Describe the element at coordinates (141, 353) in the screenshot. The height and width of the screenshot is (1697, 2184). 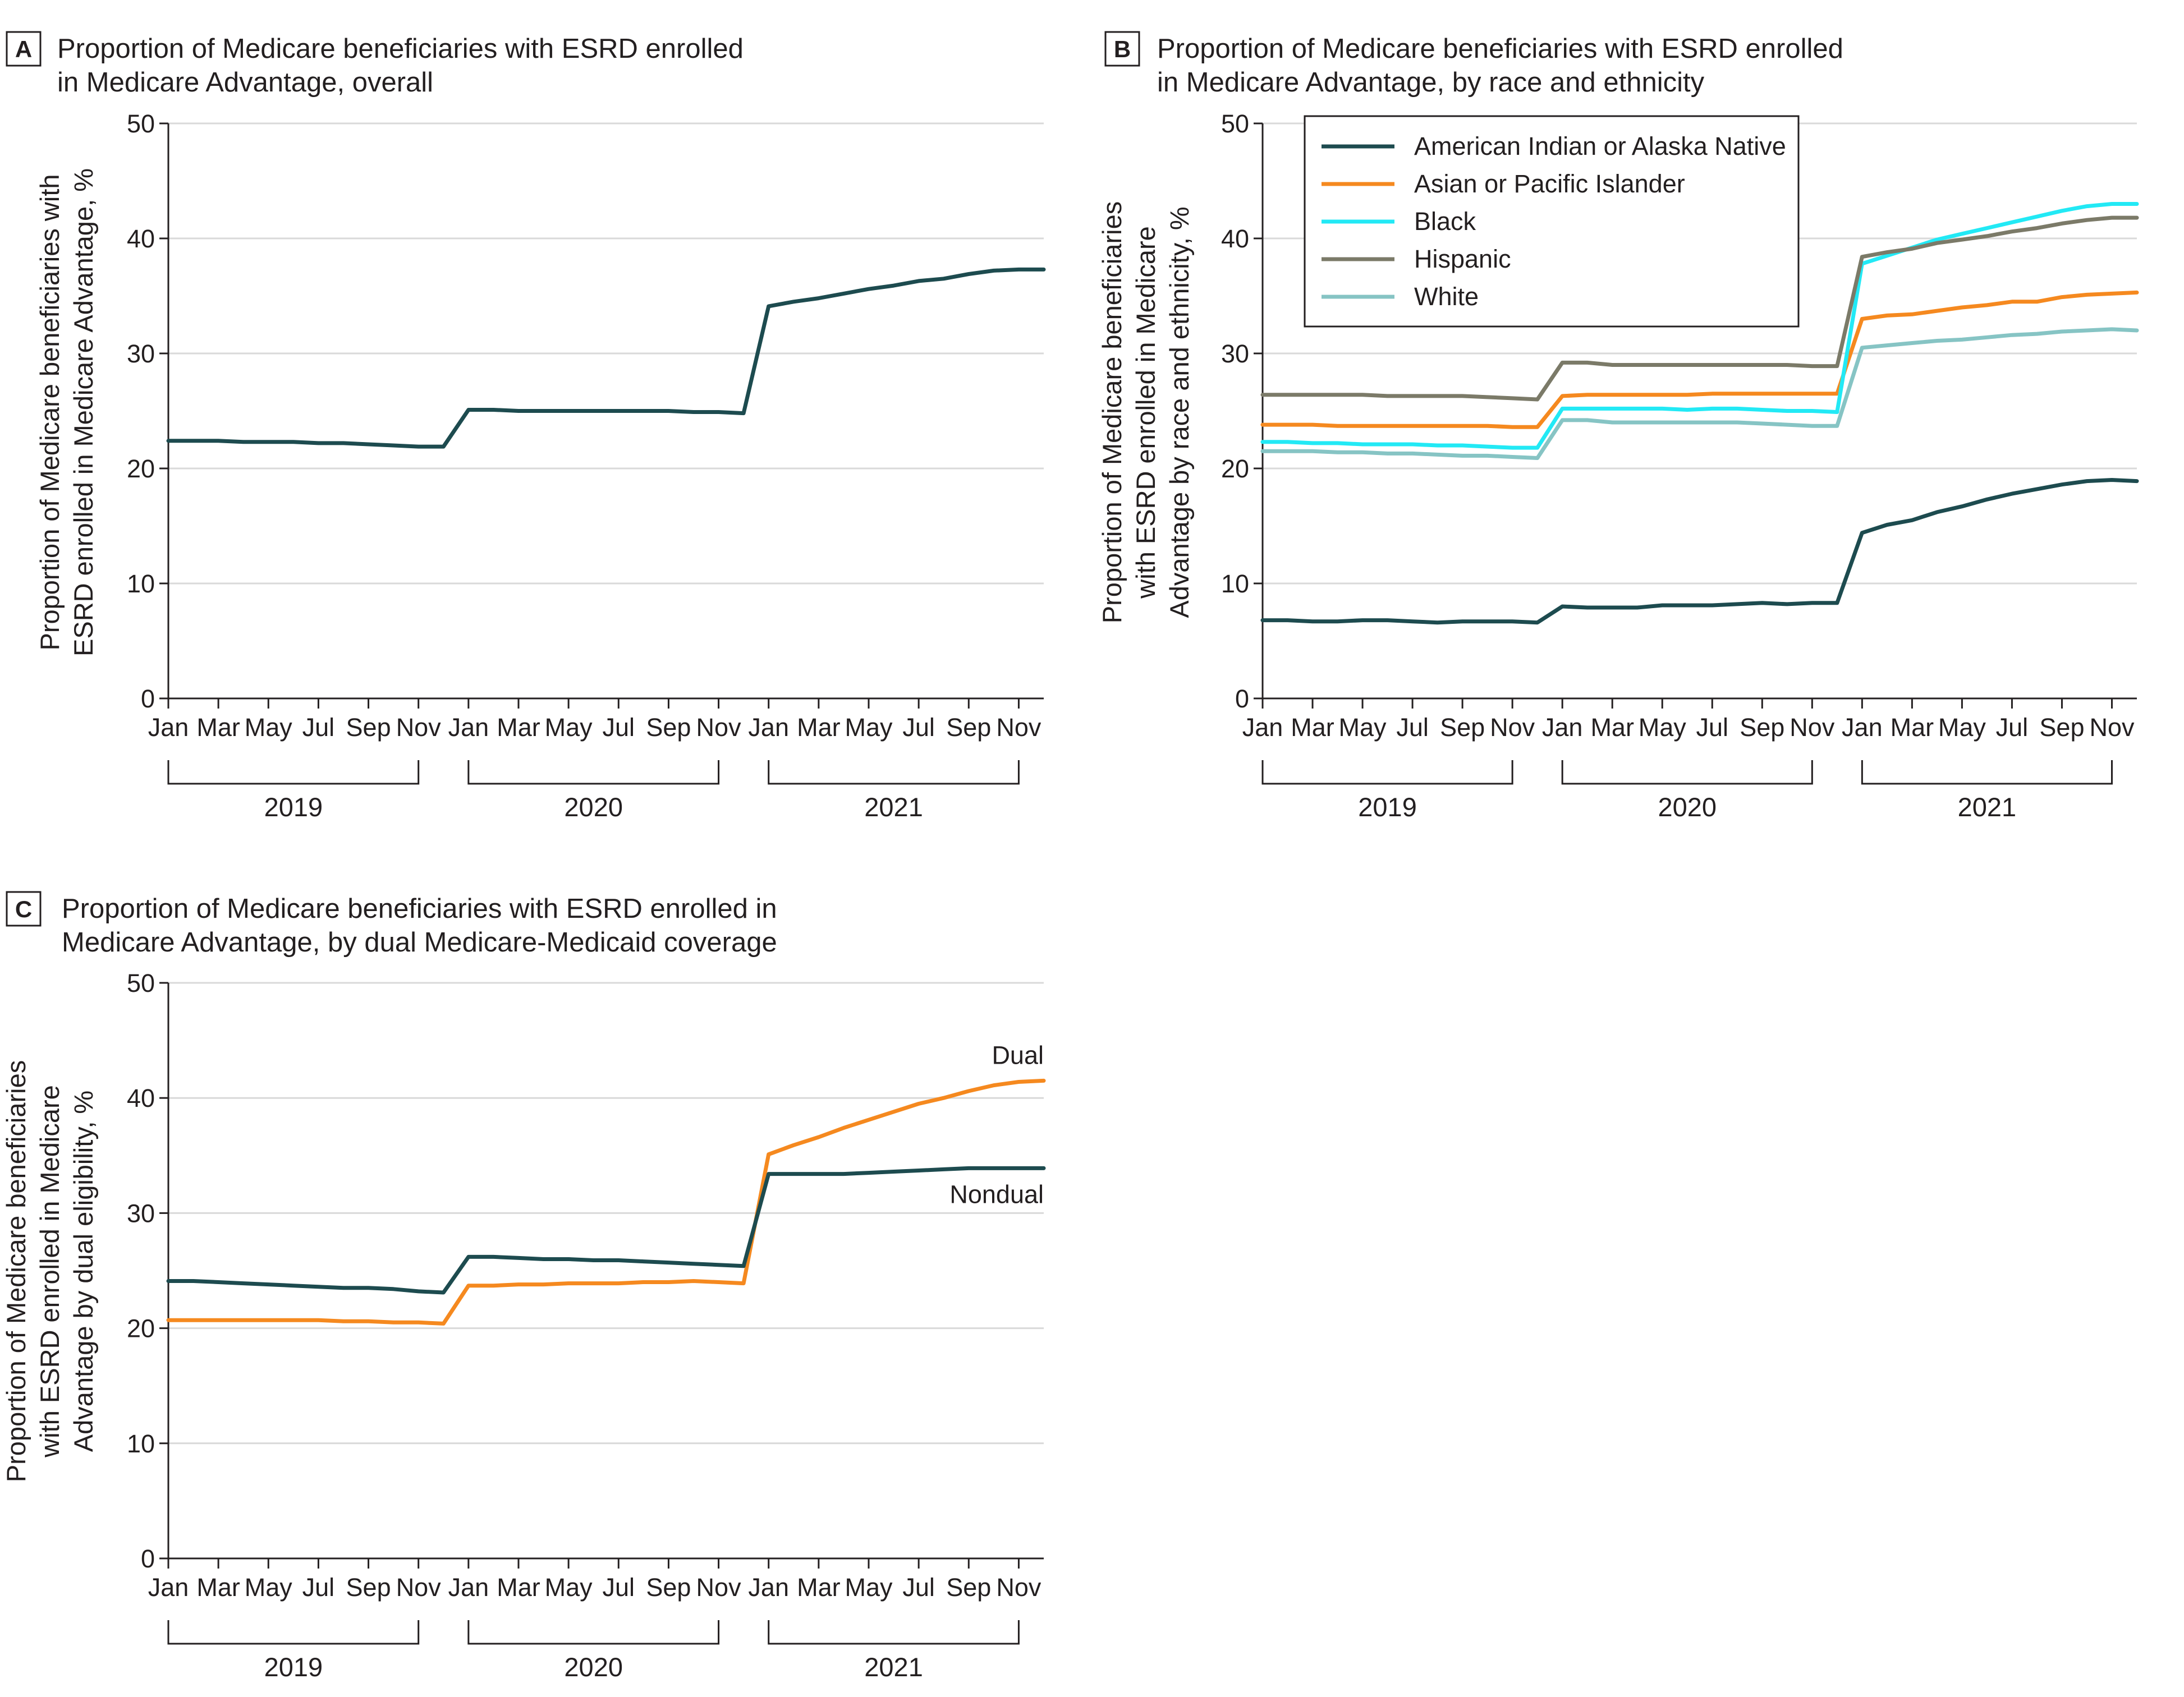
I see `panel-a-y-tick-label: 30` at that location.